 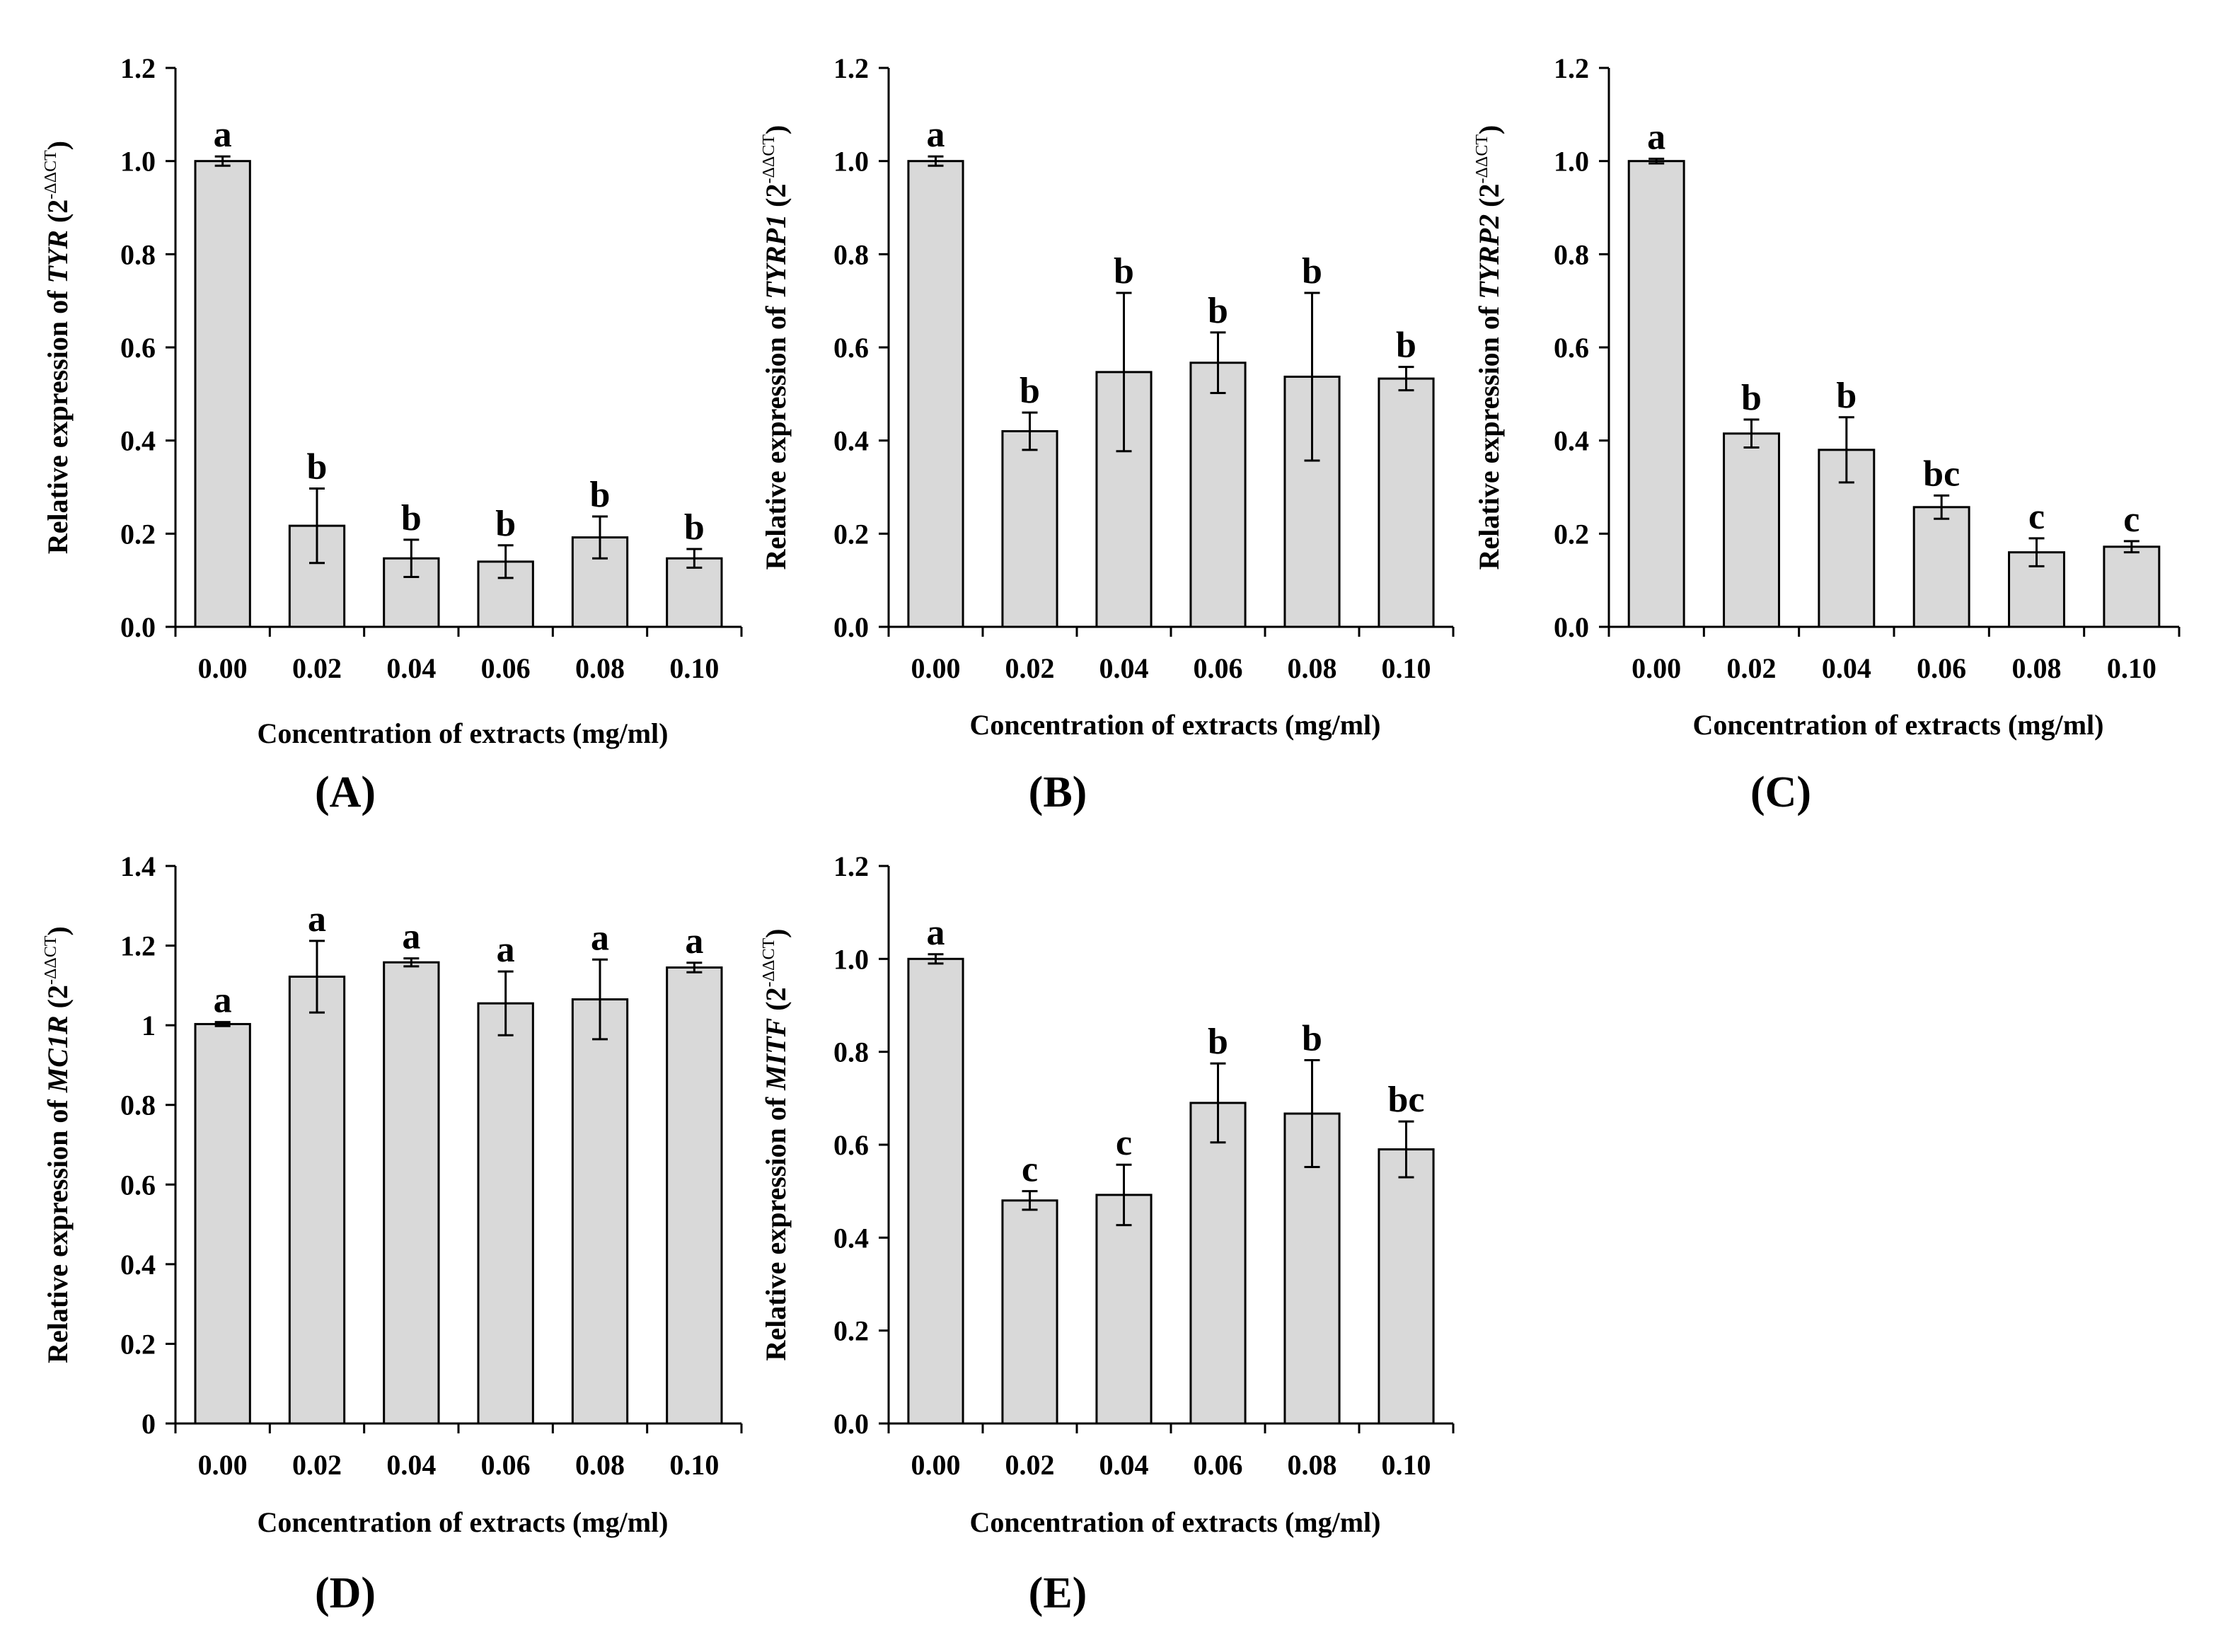 I want to click on y-axis-label: Relative expression of TYRP2 (2-ΔΔCT), so click(x=1489, y=347).